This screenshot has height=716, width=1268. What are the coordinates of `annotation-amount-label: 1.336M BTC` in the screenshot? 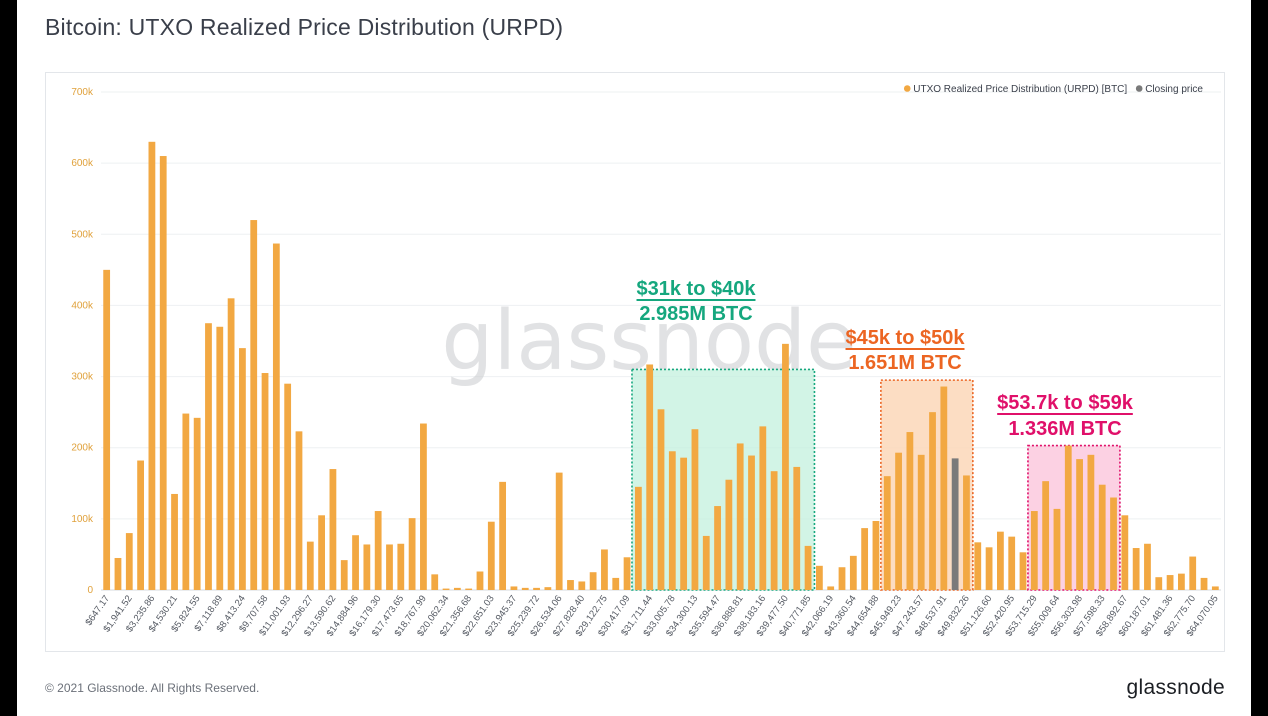 It's located at (1064, 429).